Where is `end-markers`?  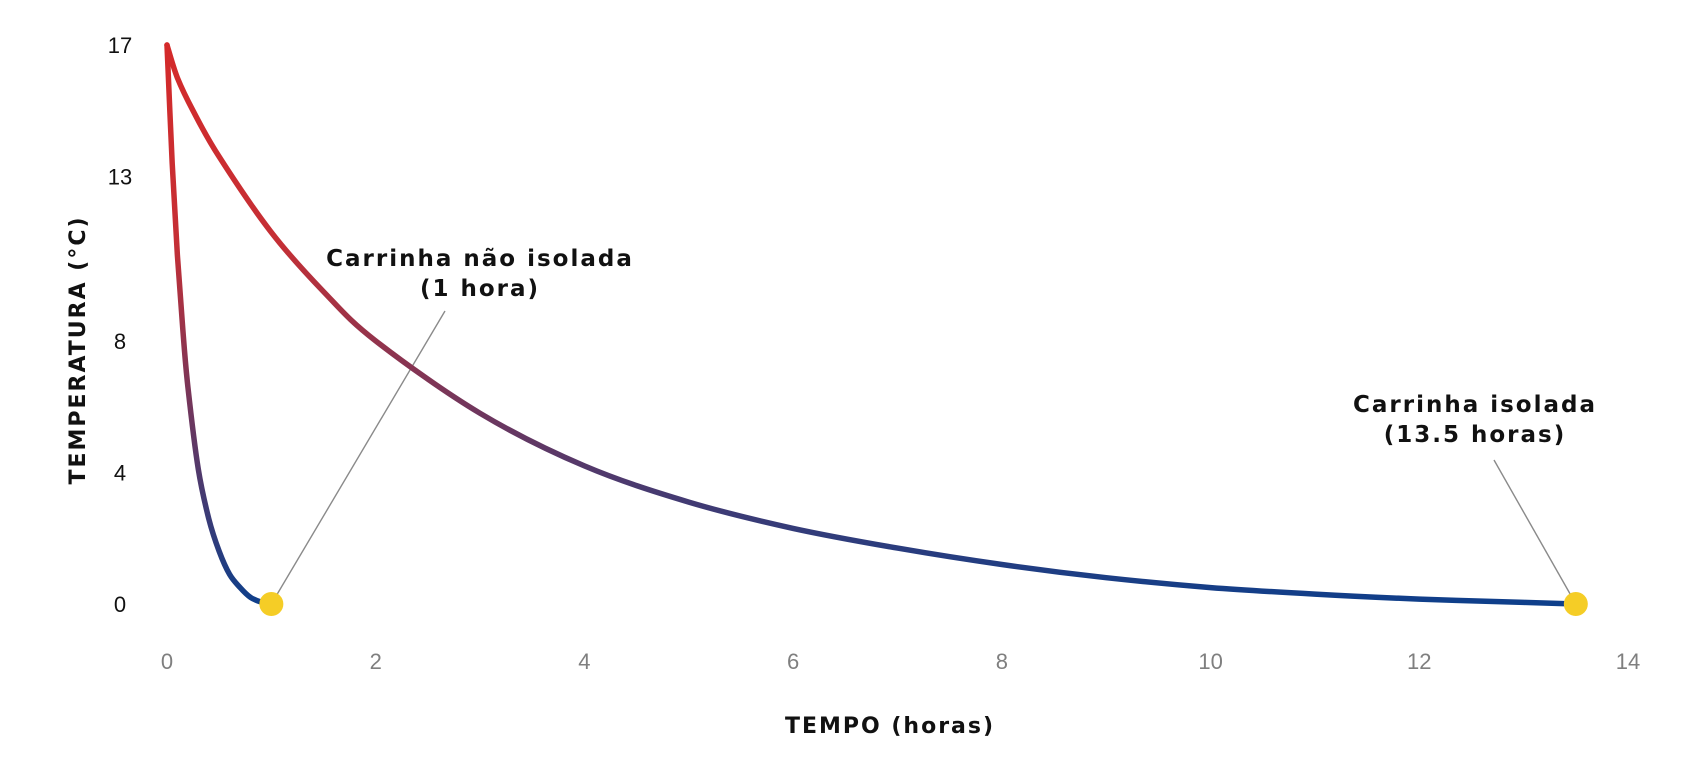
end-markers is located at coordinates (923, 604).